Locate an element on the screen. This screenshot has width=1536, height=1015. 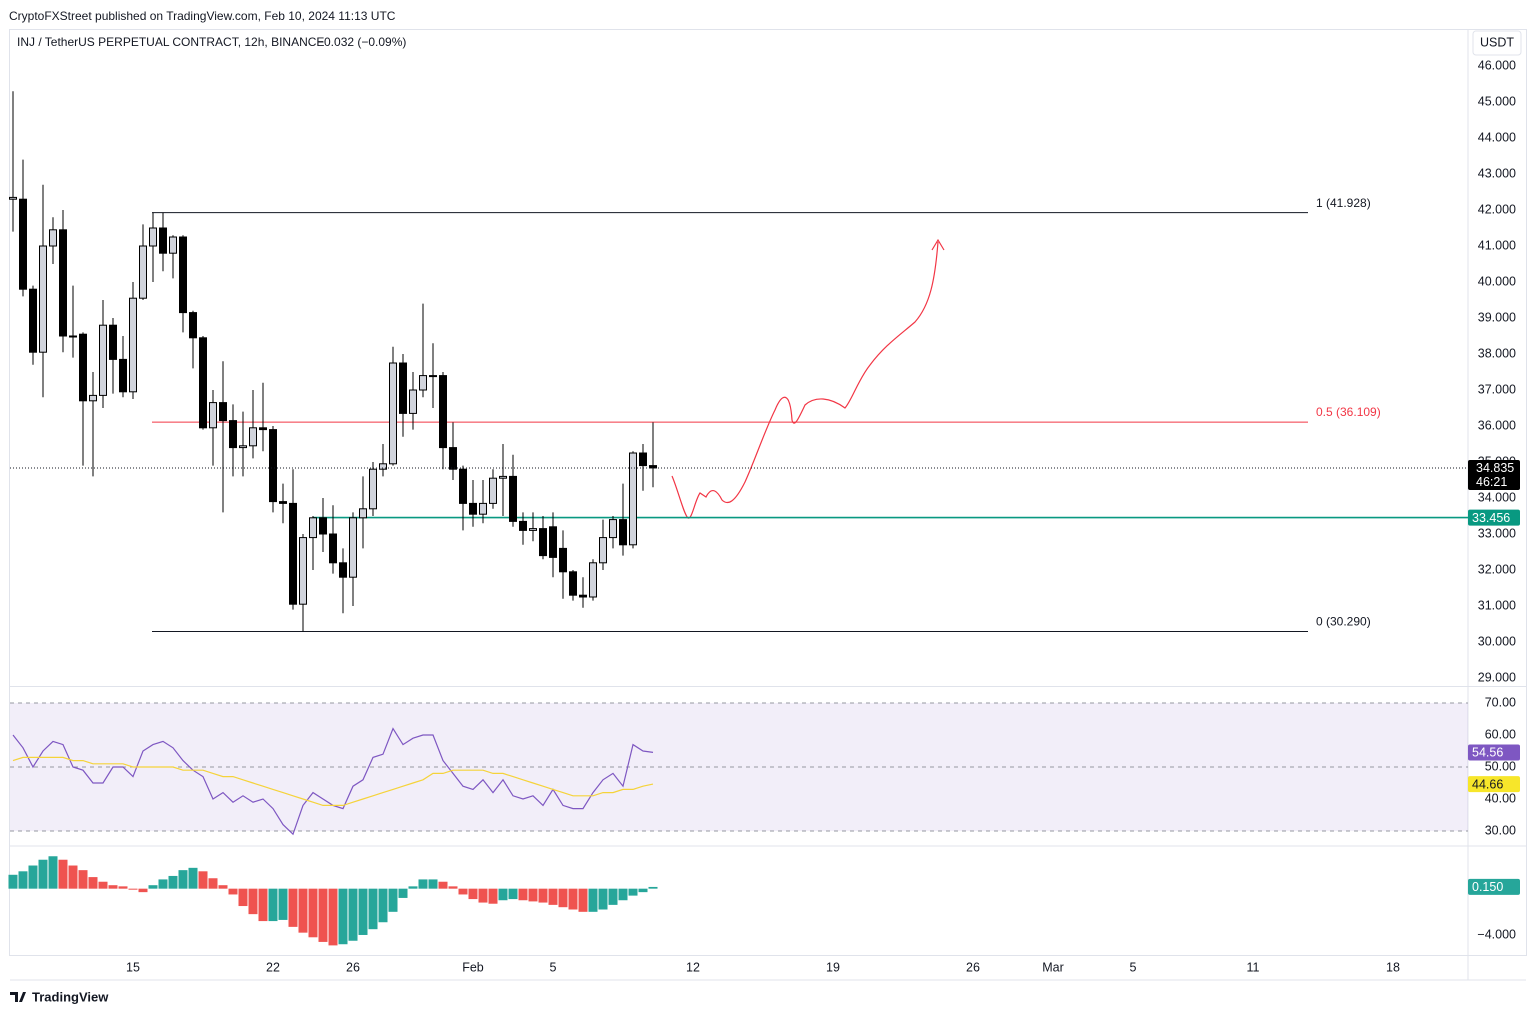
y-tick-label: 38.000 is located at coordinates (1497, 353).